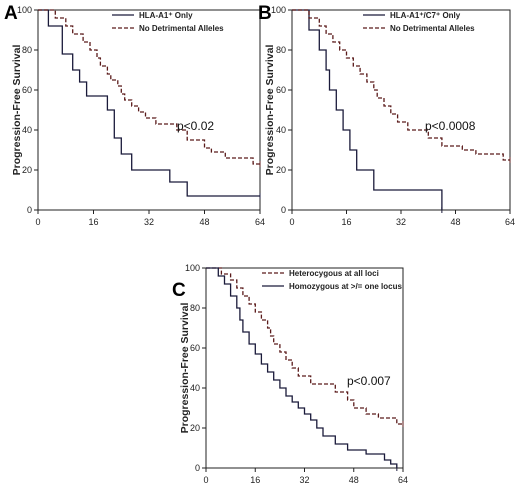 This screenshot has height=494, width=520. I want to click on p-value-annotation: p<0.0008, so click(450, 126).